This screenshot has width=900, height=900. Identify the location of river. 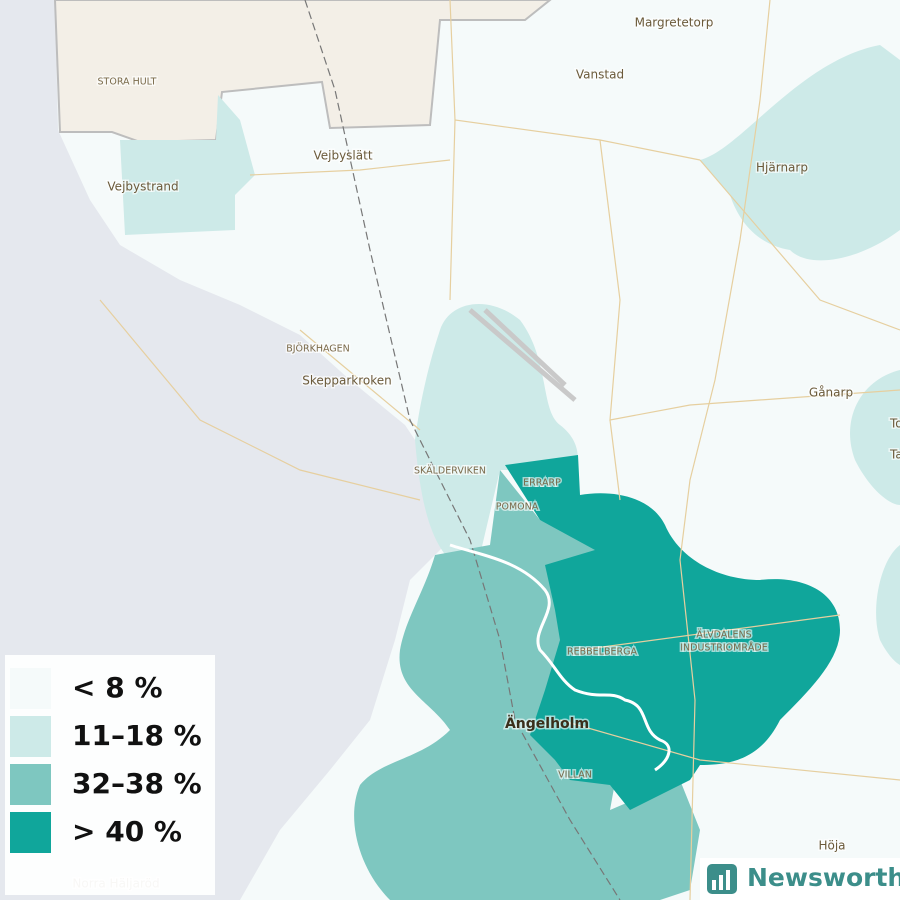
(560, 657).